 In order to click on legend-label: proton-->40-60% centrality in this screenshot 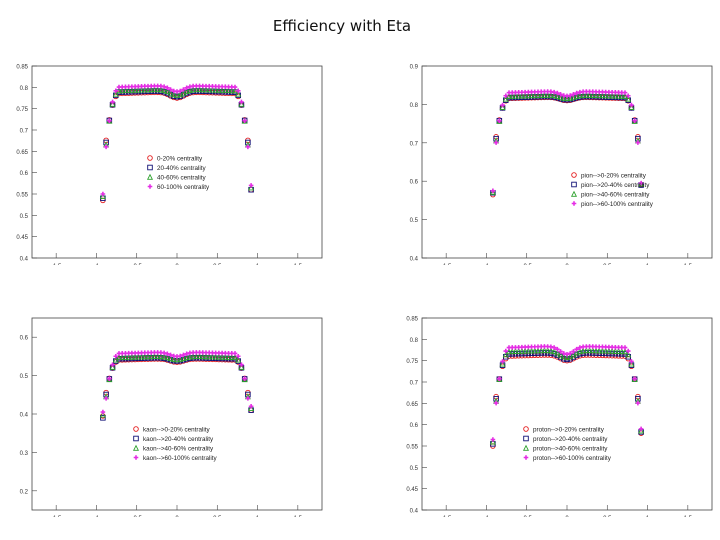, I will do `click(570, 449)`.